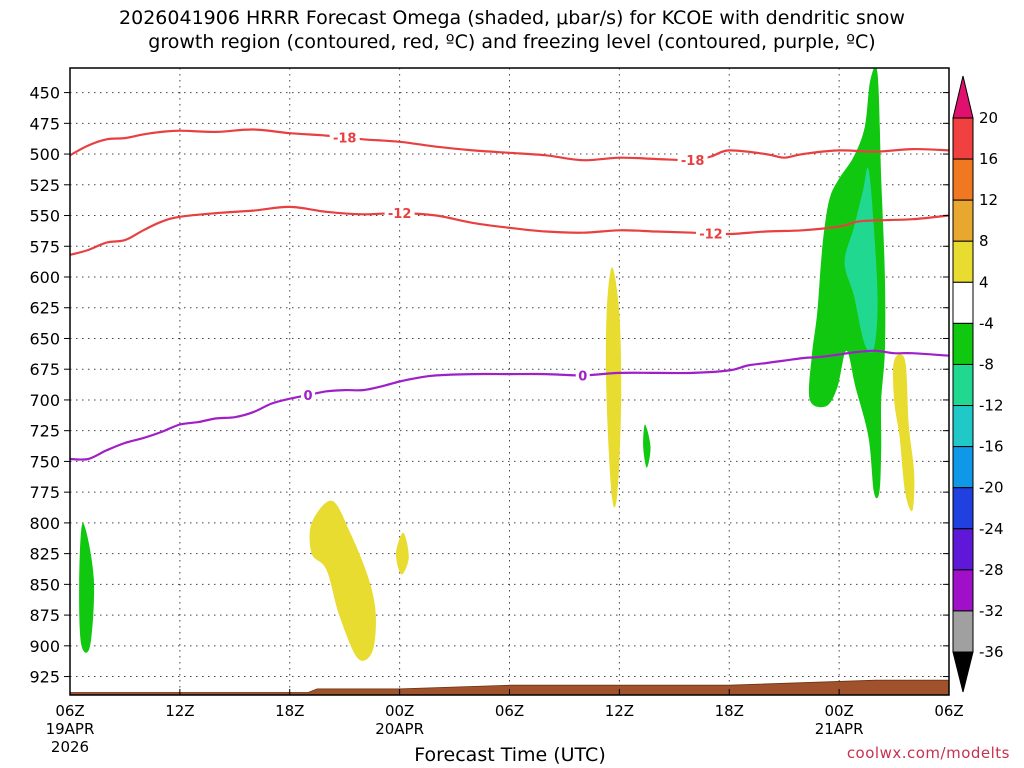  I want to click on x-tick-date: 20APR, so click(399, 729).